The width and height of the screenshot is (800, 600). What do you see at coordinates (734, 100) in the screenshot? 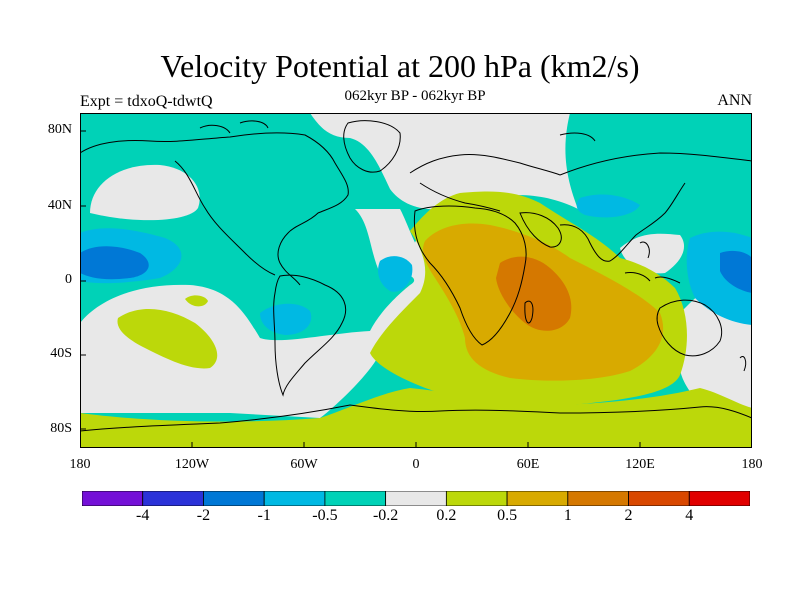
I see `season-label: ANN` at bounding box center [734, 100].